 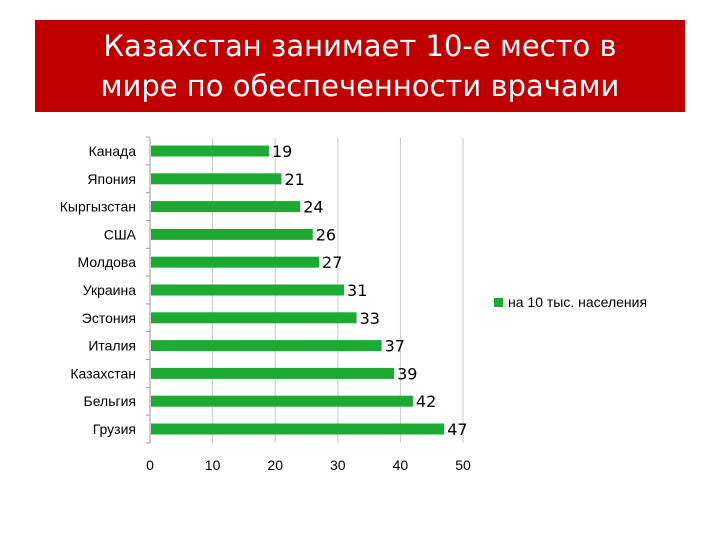 What do you see at coordinates (107, 262) in the screenshot?
I see `category-label: Молдова` at bounding box center [107, 262].